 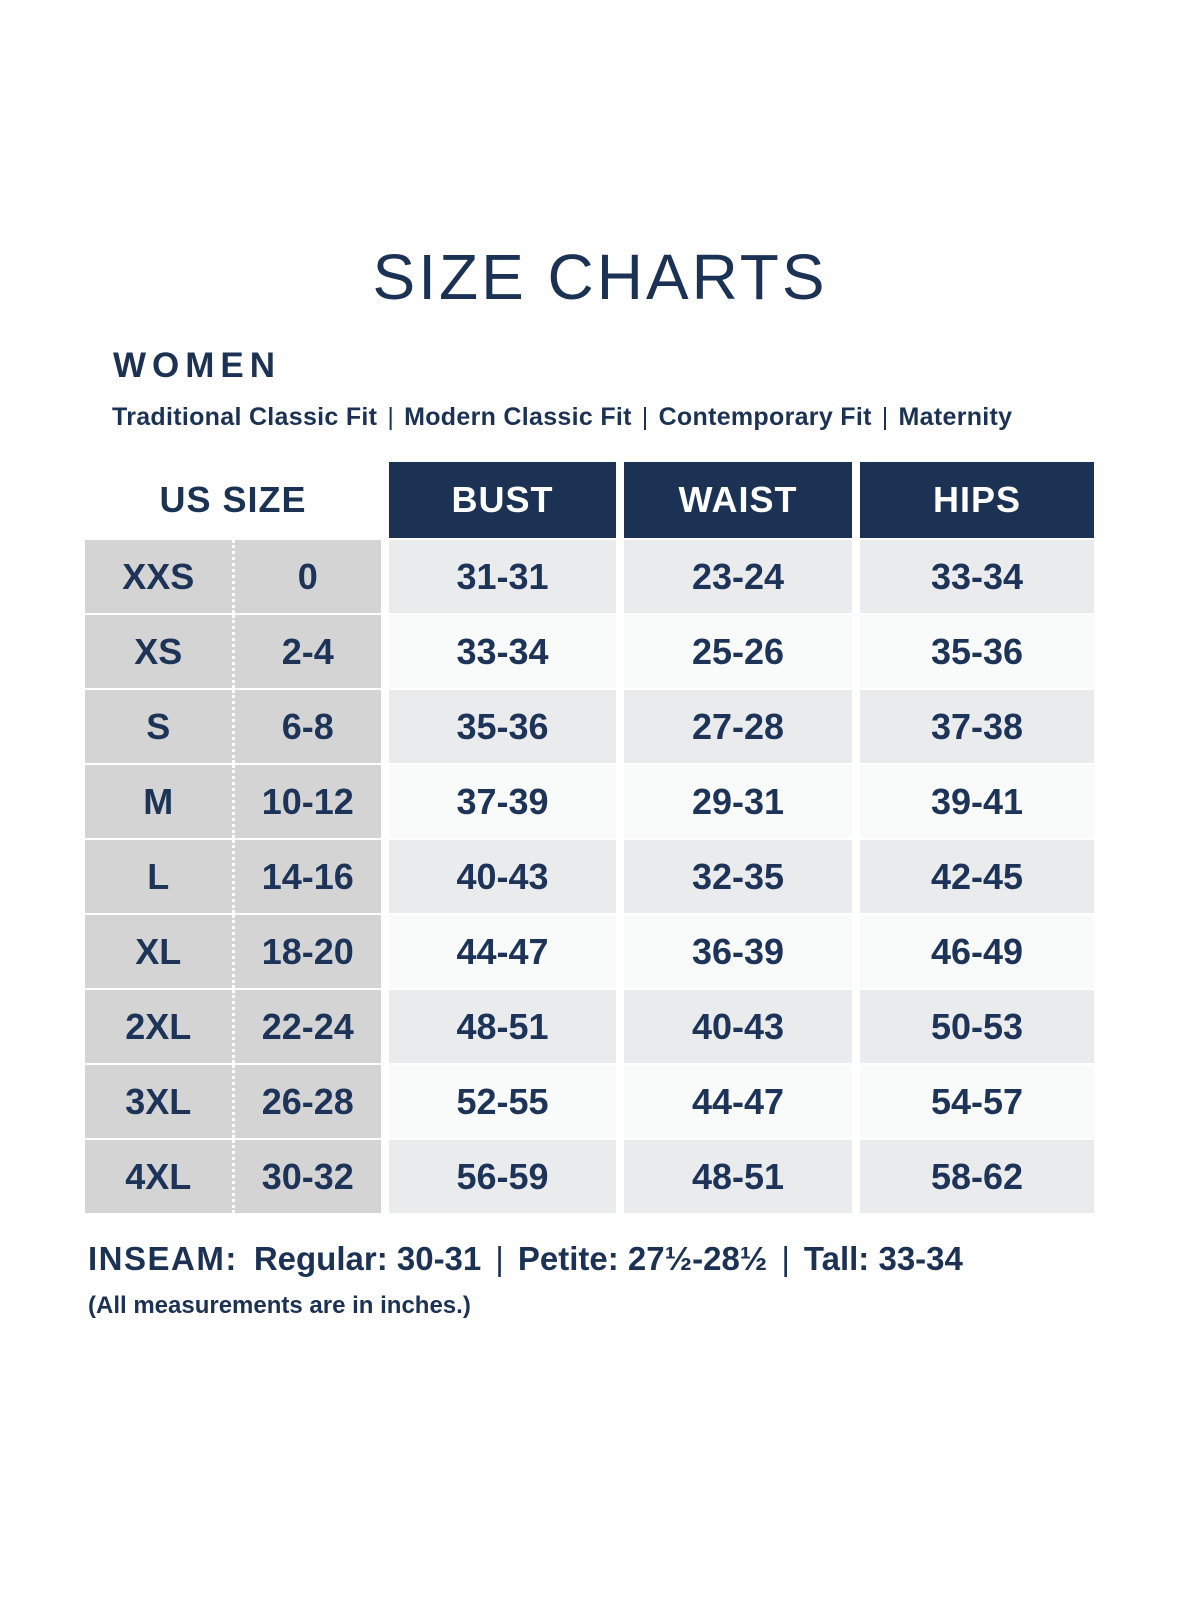 I want to click on table-row: M 10-12 37-39 29-31 39-41, so click(x=590, y=801).